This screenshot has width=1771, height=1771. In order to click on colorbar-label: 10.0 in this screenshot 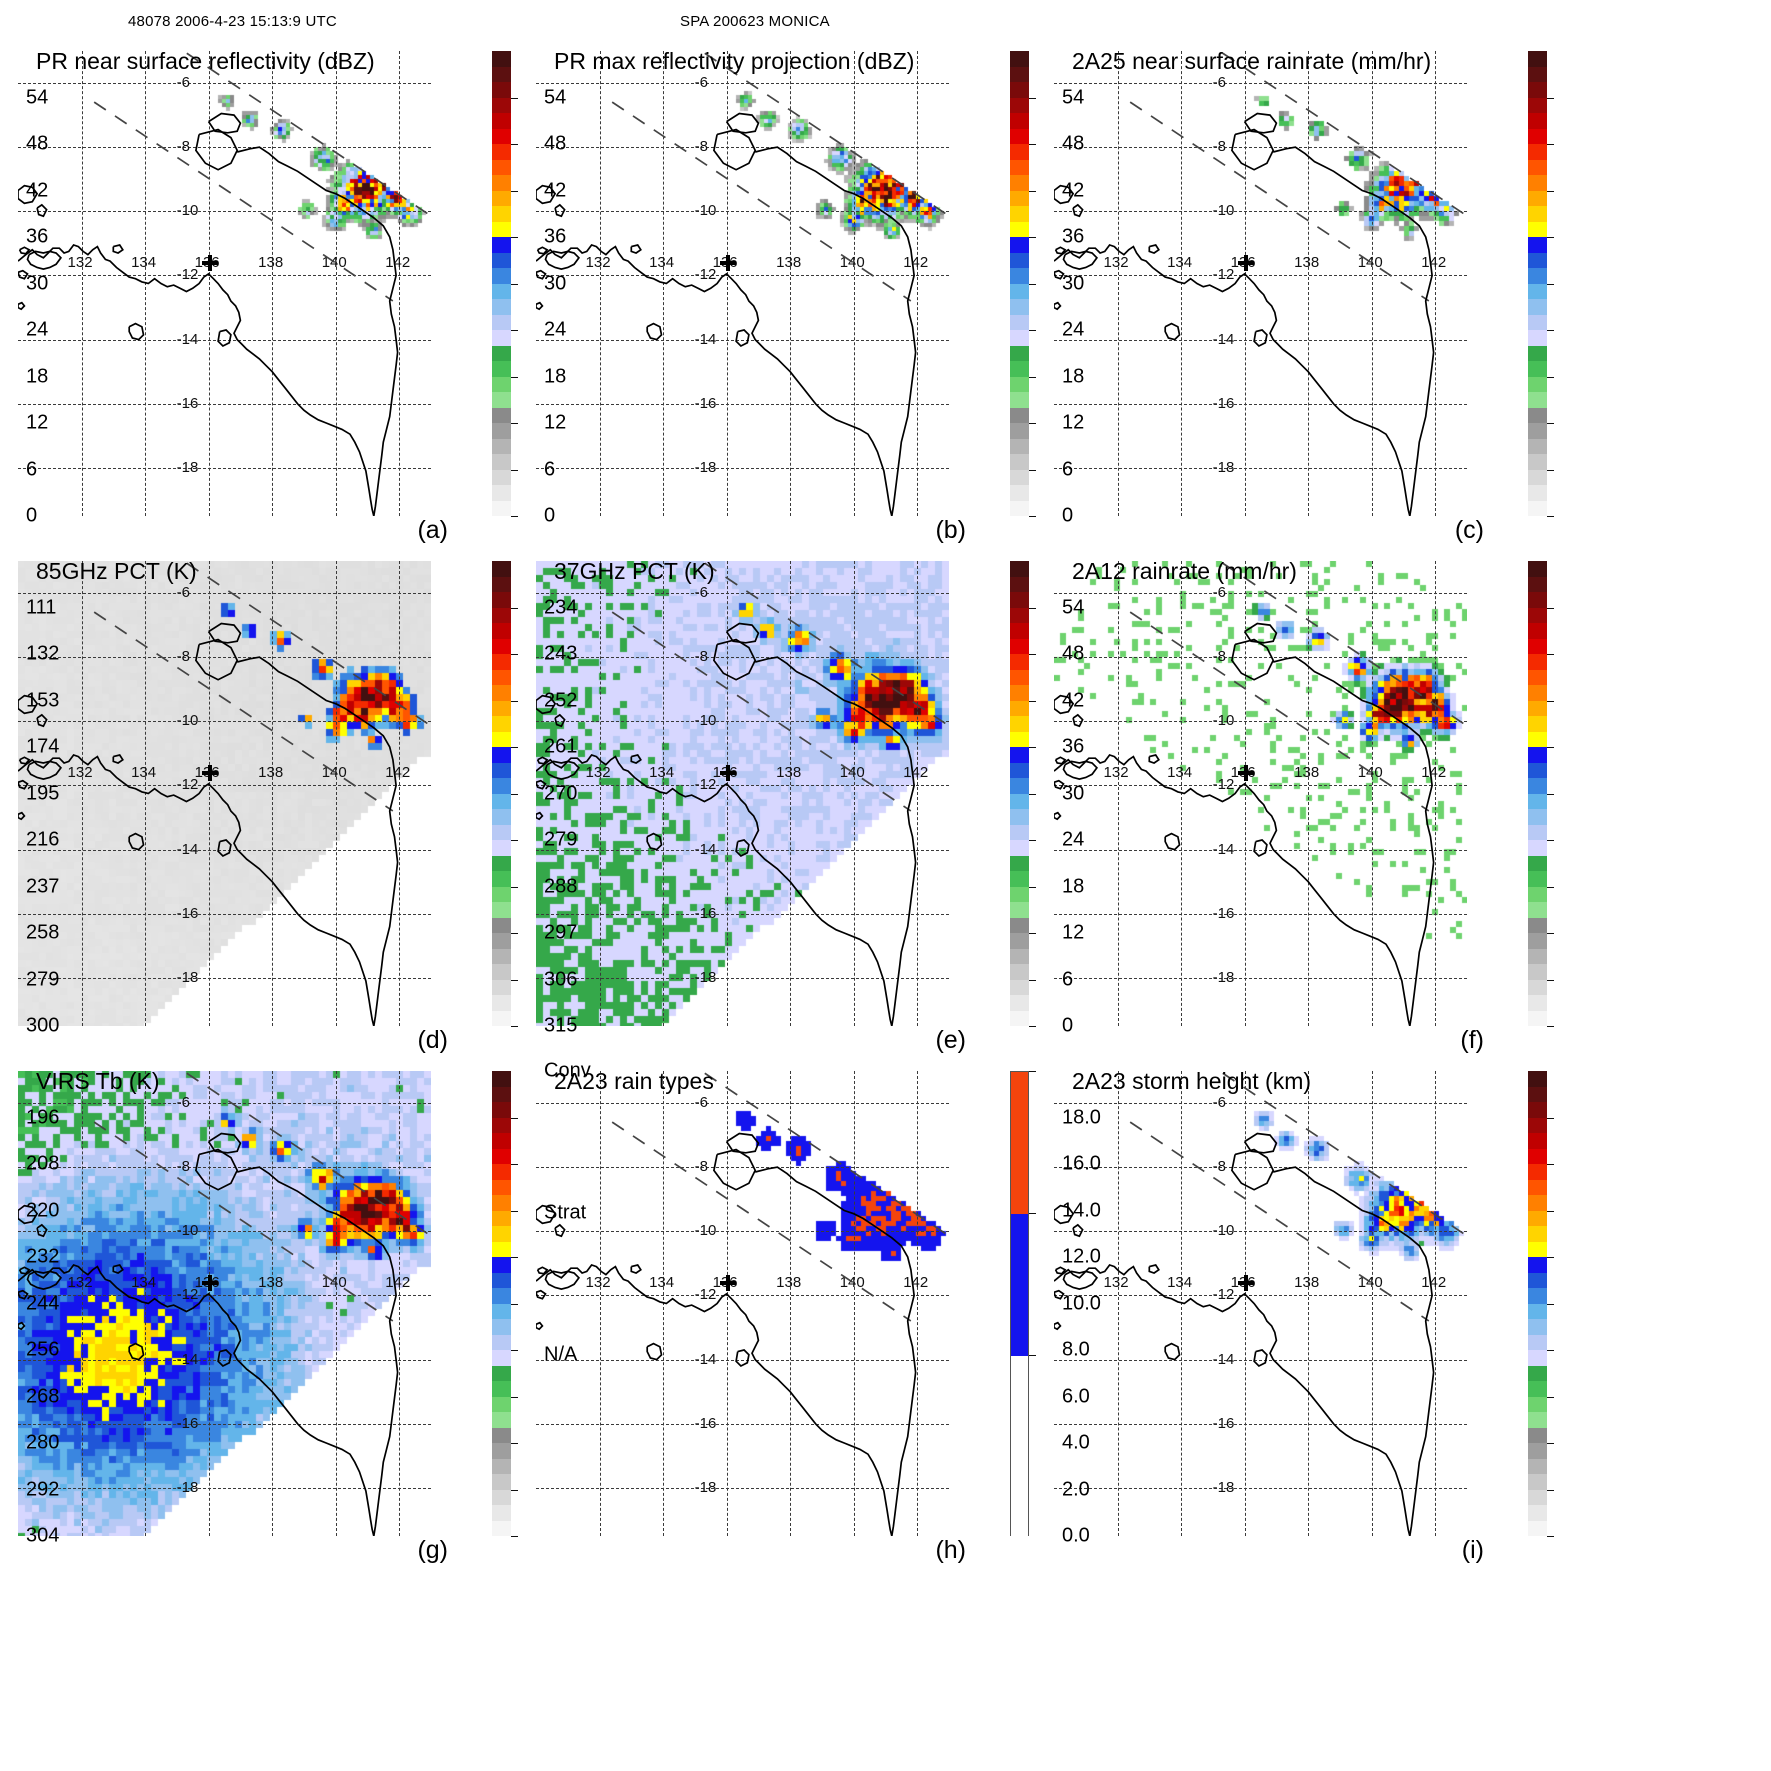, I will do `click(1081, 1303)`.